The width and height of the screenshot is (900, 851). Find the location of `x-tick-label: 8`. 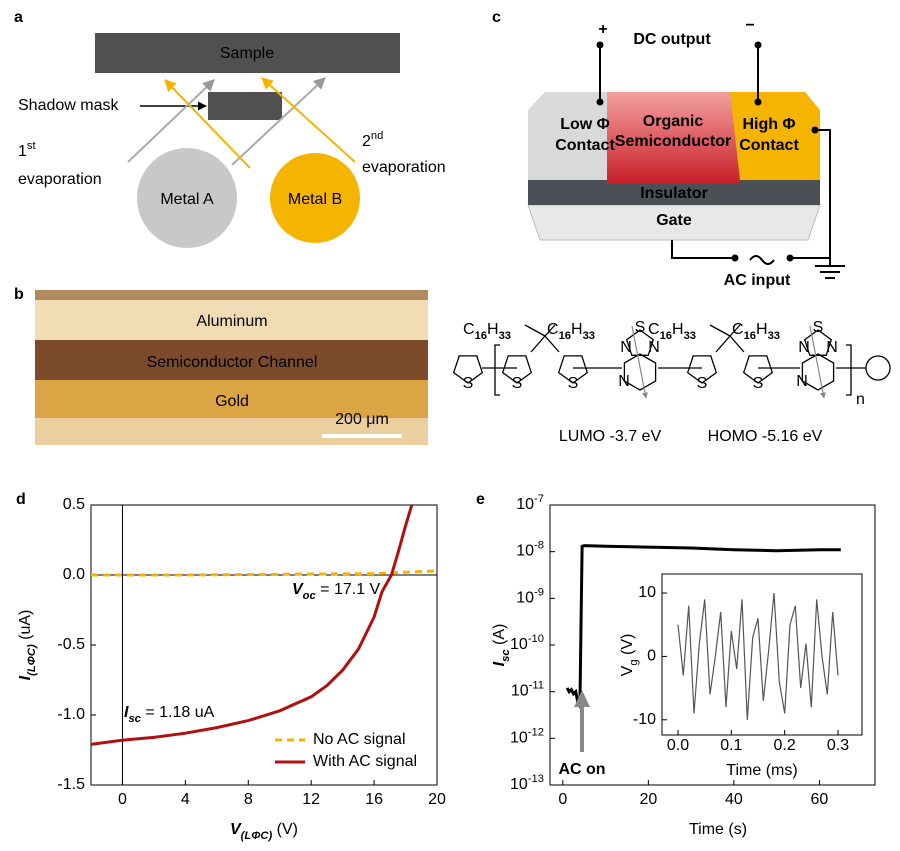

x-tick-label: 8 is located at coordinates (248, 799).